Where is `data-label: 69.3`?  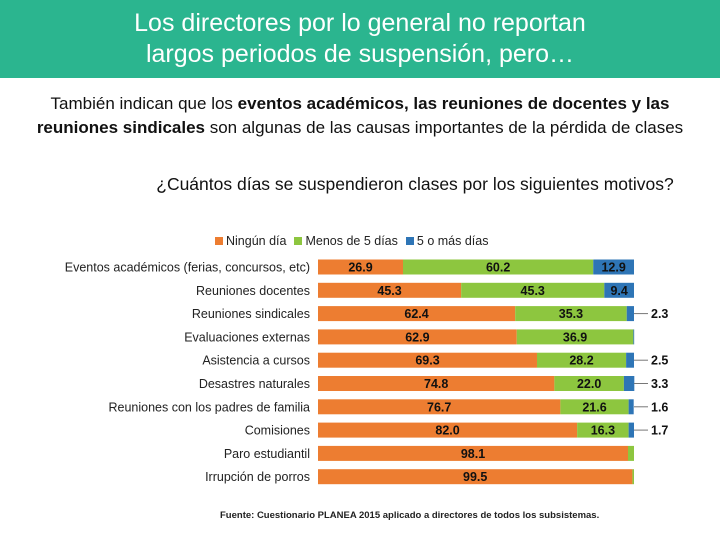
data-label: 69.3 is located at coordinates (427, 361).